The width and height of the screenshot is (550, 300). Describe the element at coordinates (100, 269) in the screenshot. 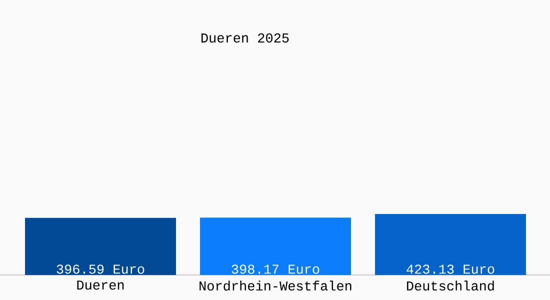

I see `data-label: 396.59 Euro` at that location.